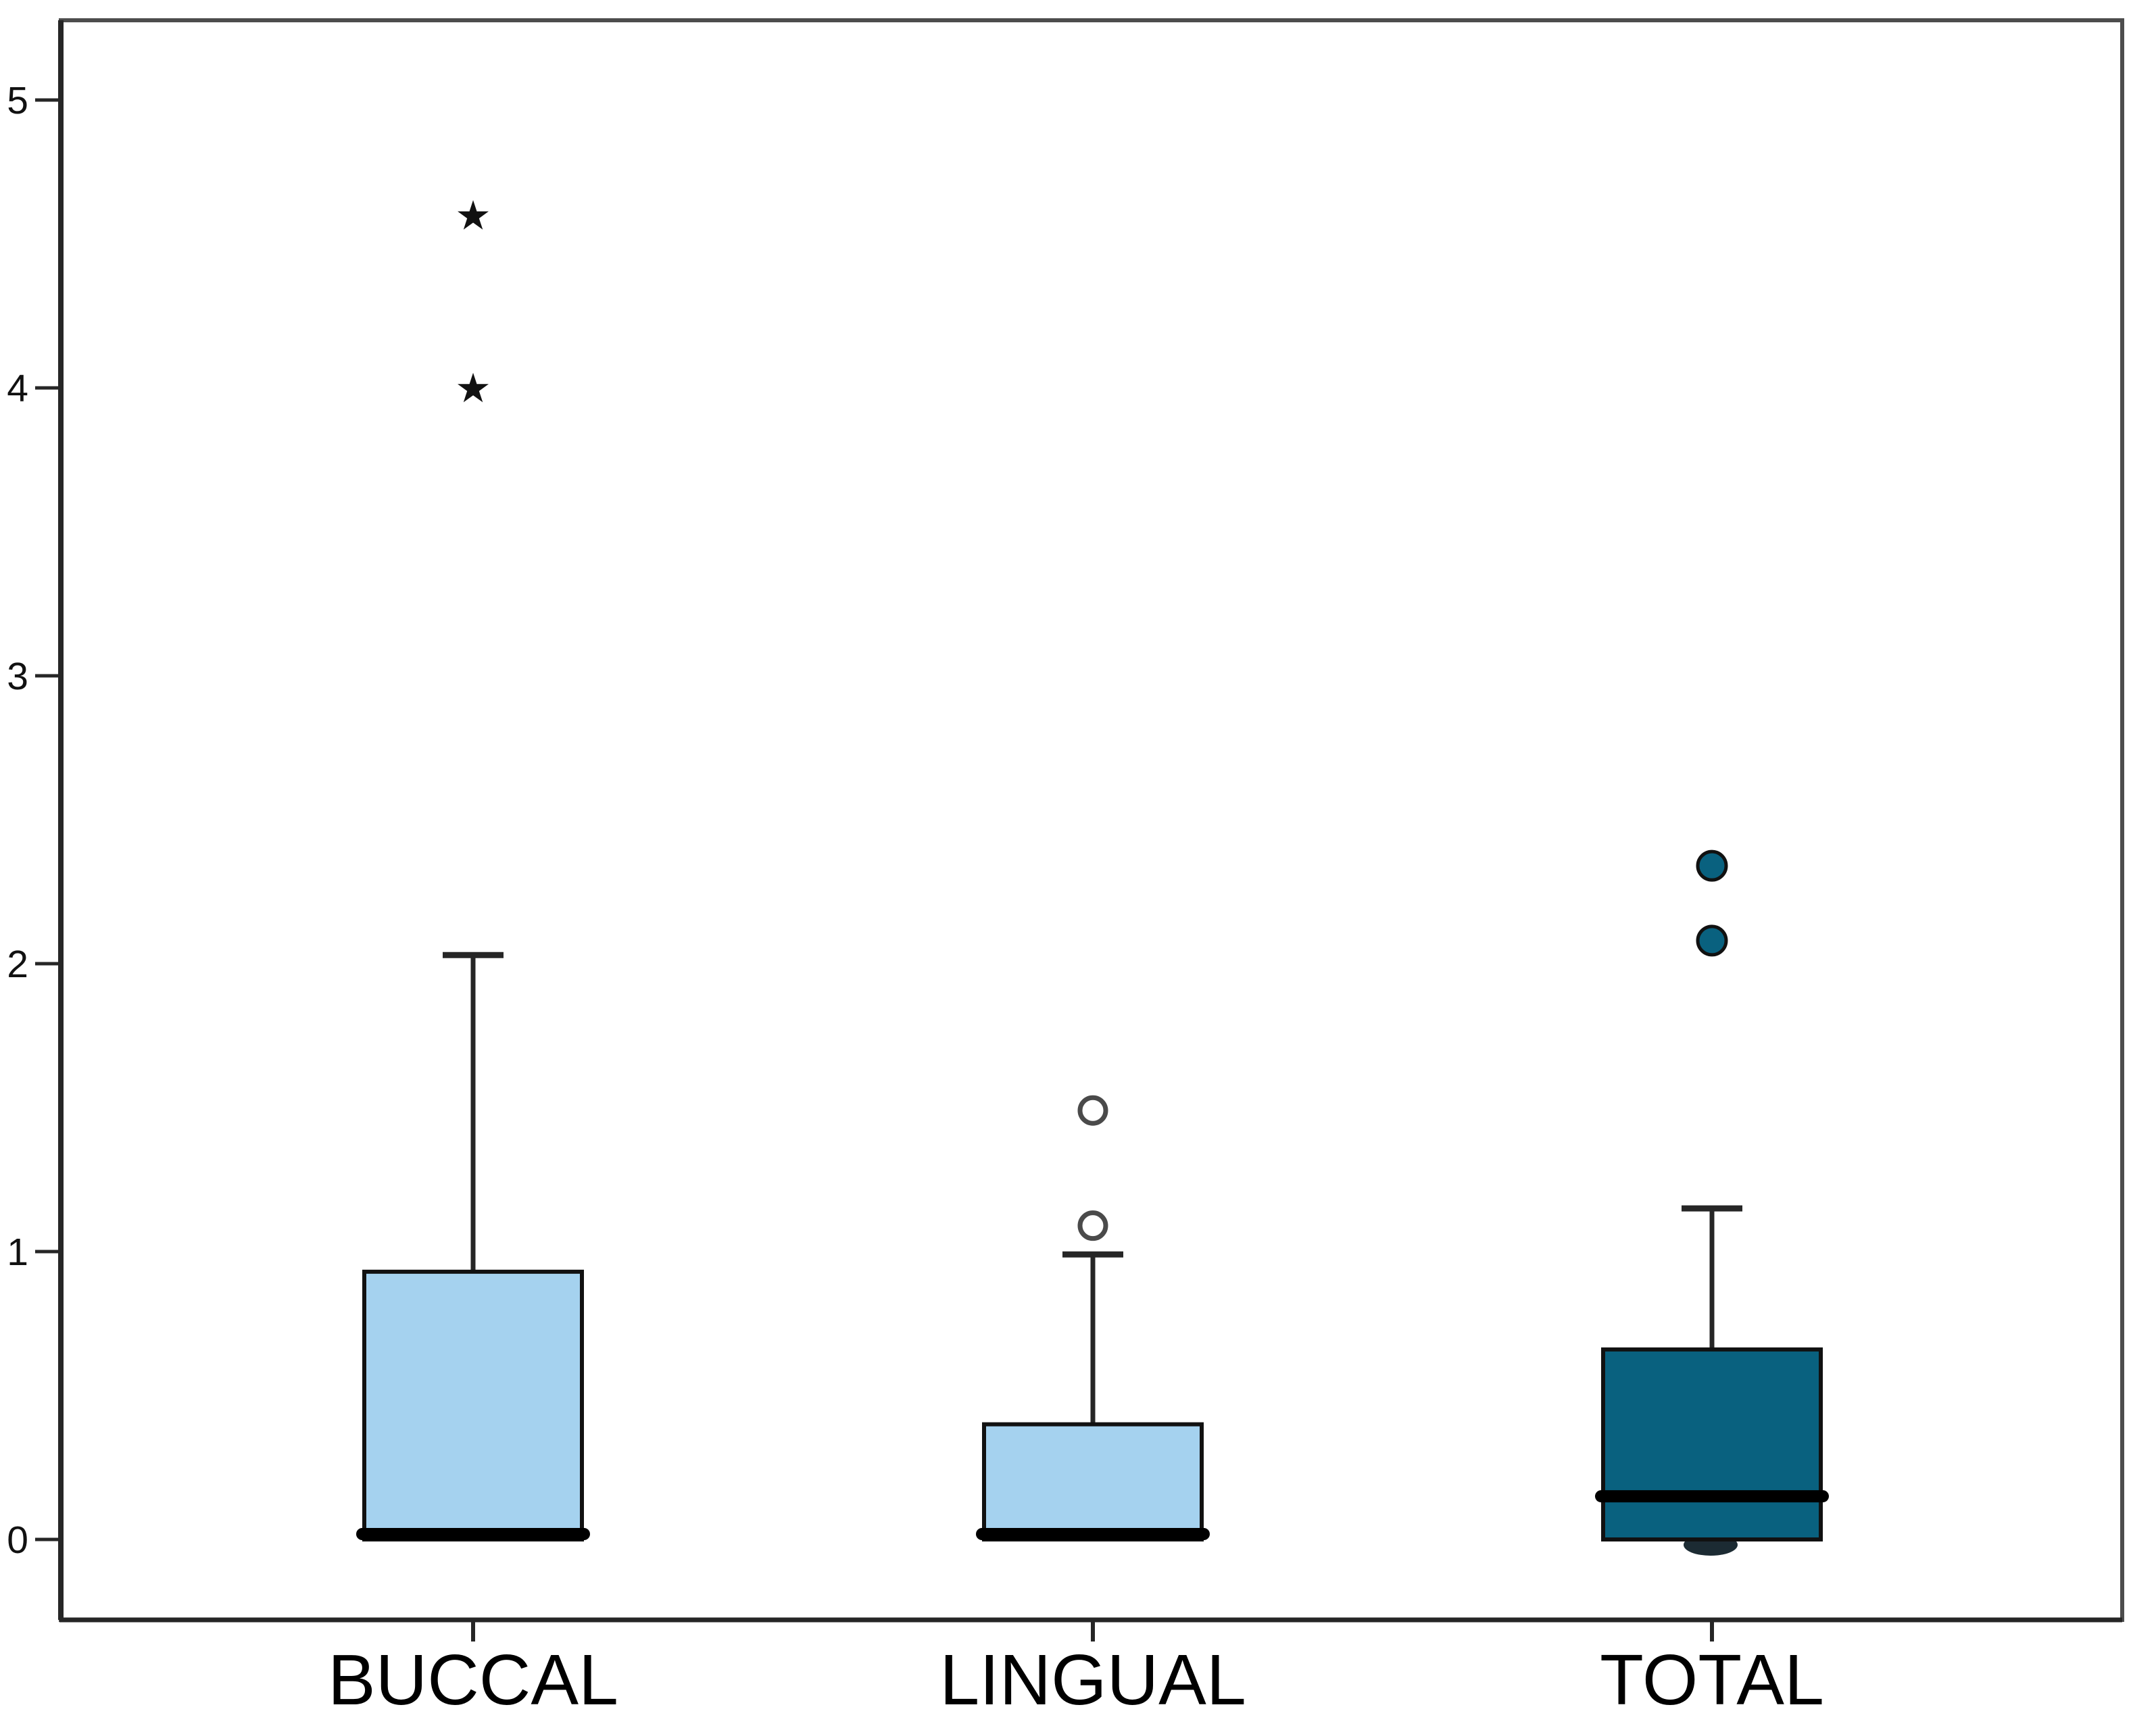 The width and height of the screenshot is (2156, 1728). I want to click on x-category-label-lingual: LINGUAL, so click(1092, 1680).